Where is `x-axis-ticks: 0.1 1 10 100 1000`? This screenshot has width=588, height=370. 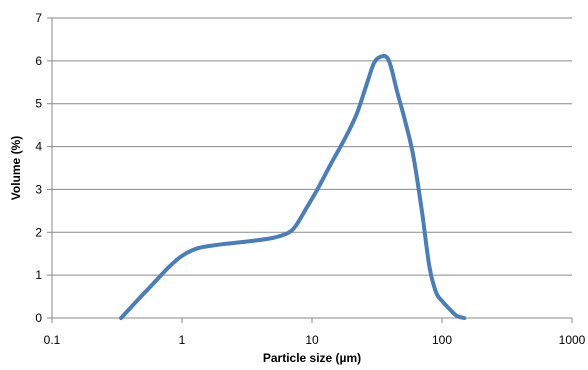
x-axis-ticks: 0.1 1 10 100 1000 is located at coordinates (315, 332).